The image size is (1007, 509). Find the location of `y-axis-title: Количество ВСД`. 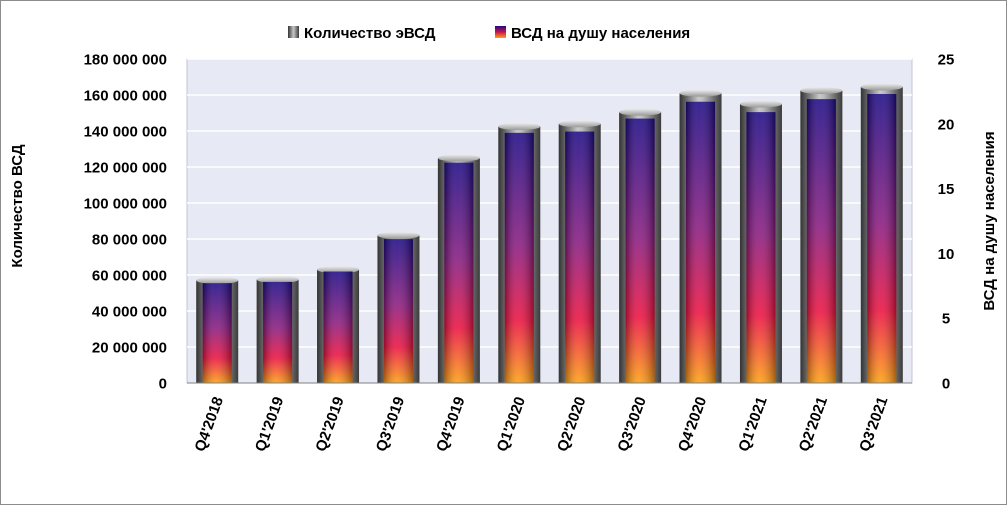

y-axis-title: Количество ВСД is located at coordinates (17, 205).